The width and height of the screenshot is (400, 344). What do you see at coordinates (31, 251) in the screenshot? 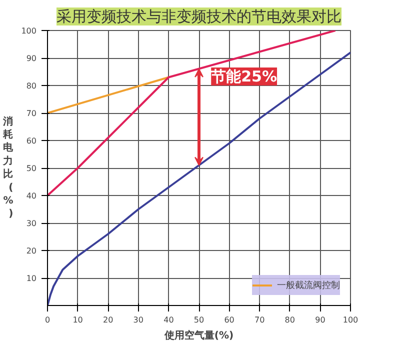
I see `y-tick-label: 20` at bounding box center [31, 251].